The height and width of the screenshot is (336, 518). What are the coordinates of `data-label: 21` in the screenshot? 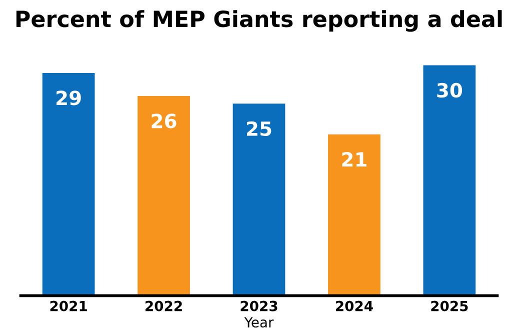 It's located at (354, 159).